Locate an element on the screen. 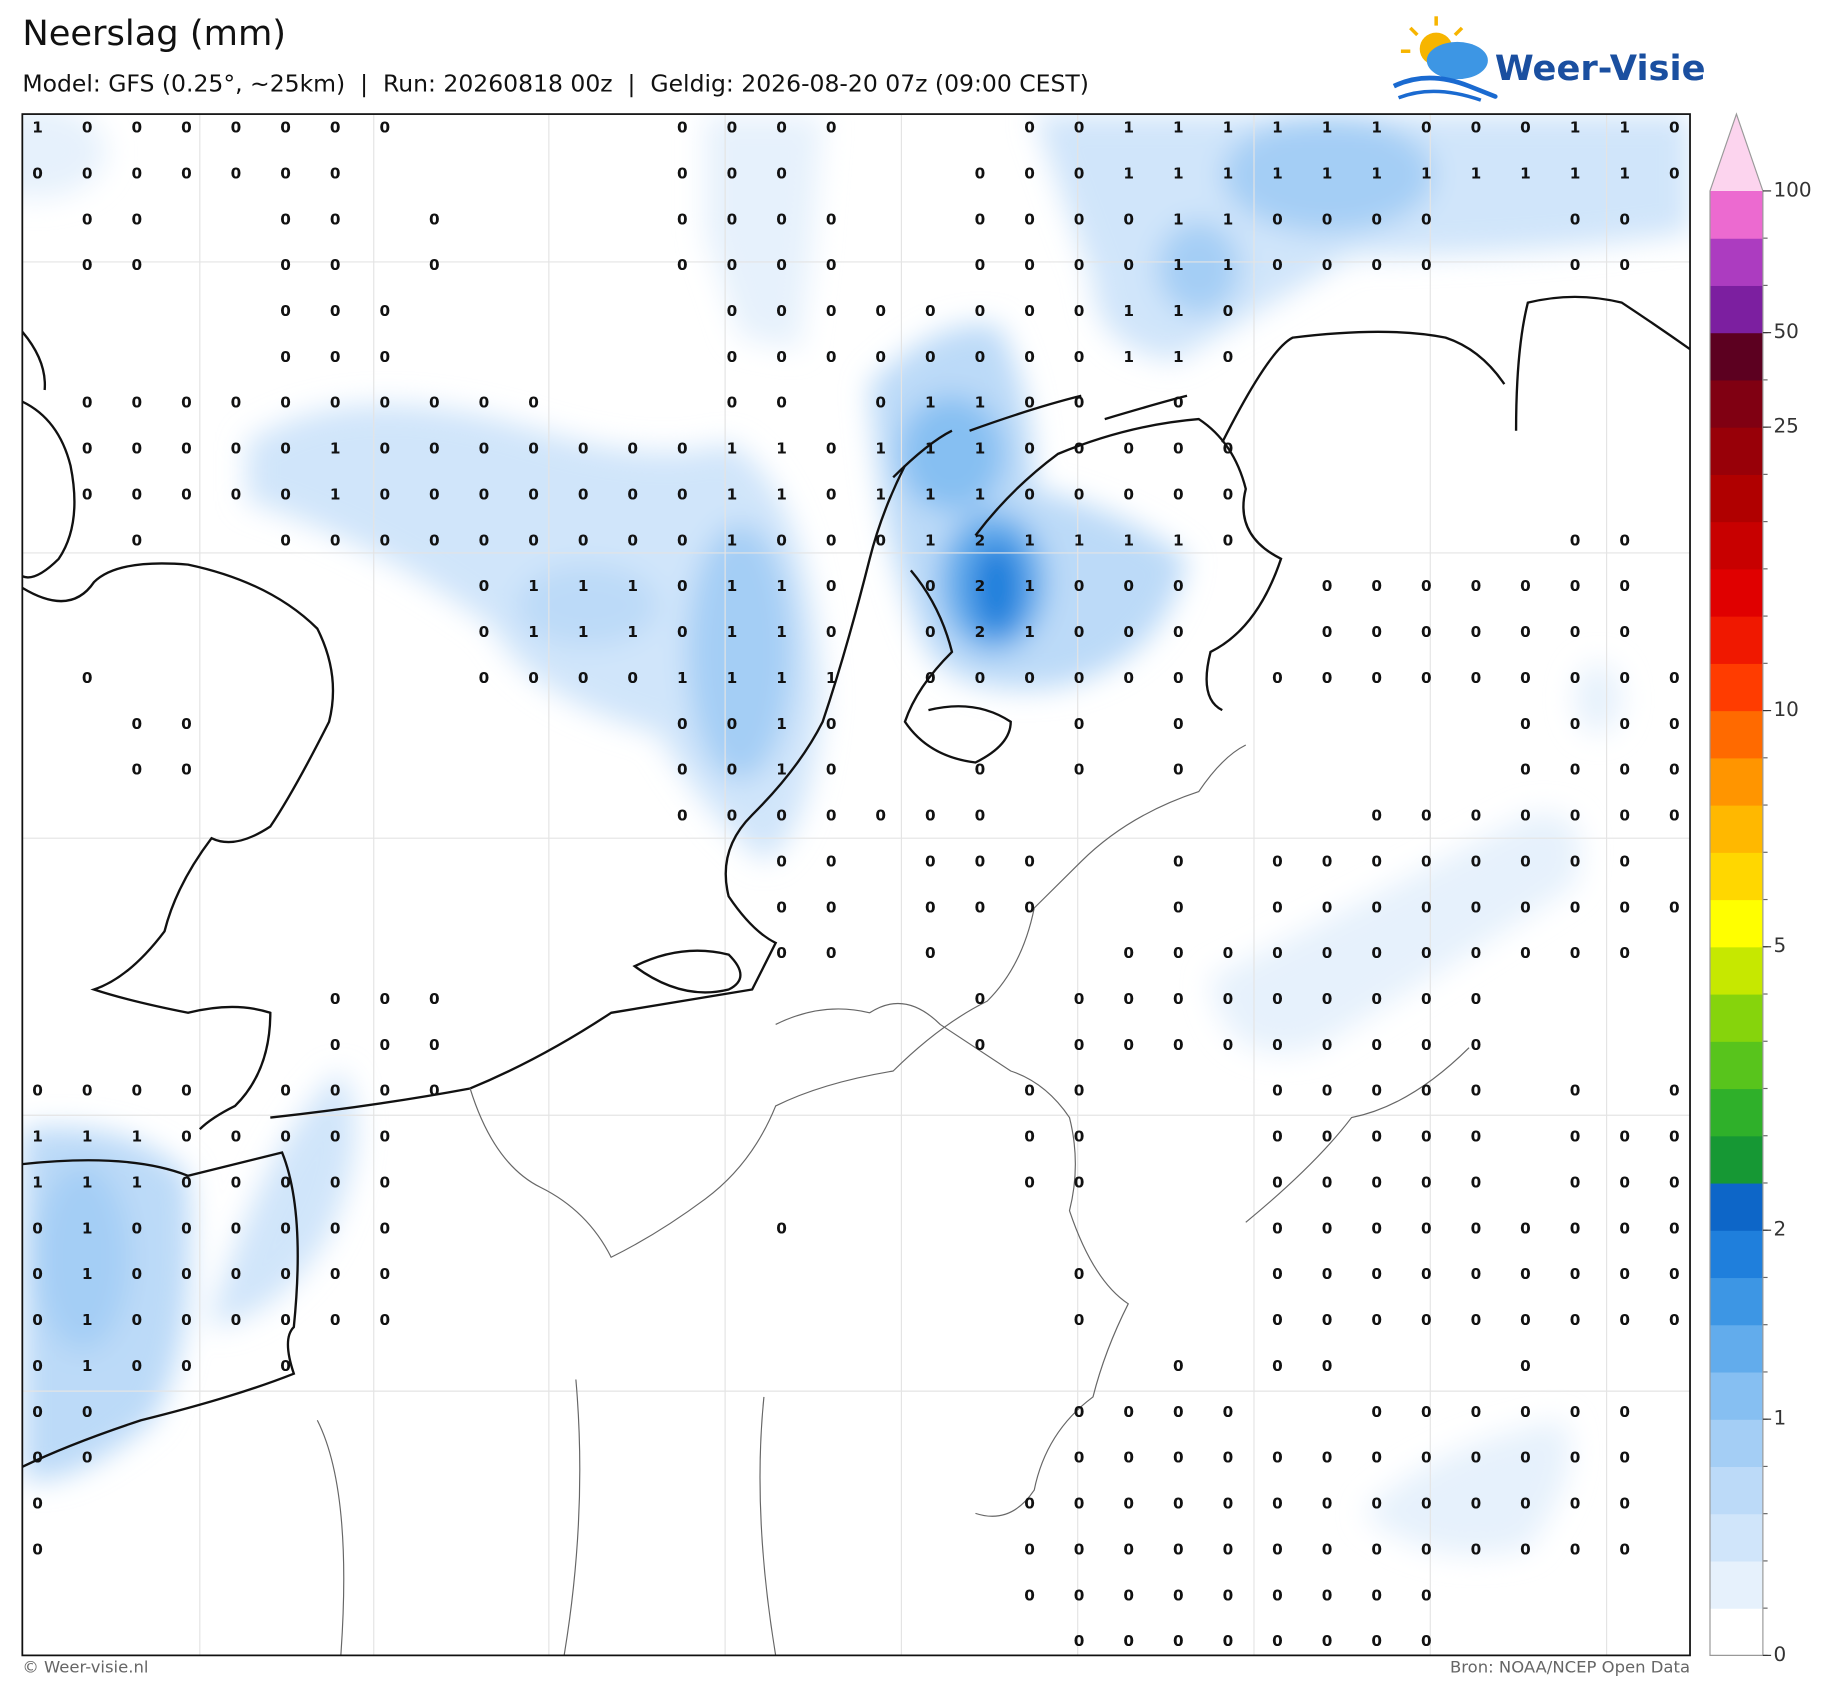 The width and height of the screenshot is (1824, 1681). colorbar-tick-label: 50 is located at coordinates (1785, 331).